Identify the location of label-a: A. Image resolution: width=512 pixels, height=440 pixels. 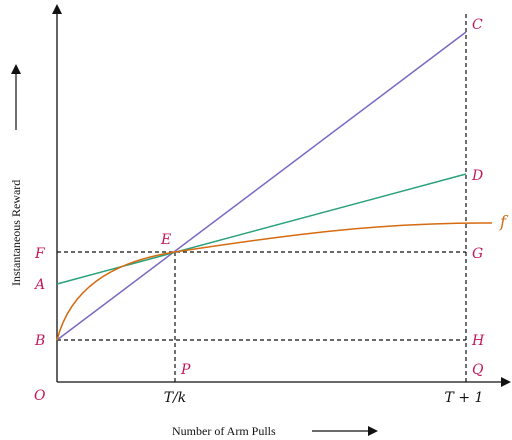
(39, 285).